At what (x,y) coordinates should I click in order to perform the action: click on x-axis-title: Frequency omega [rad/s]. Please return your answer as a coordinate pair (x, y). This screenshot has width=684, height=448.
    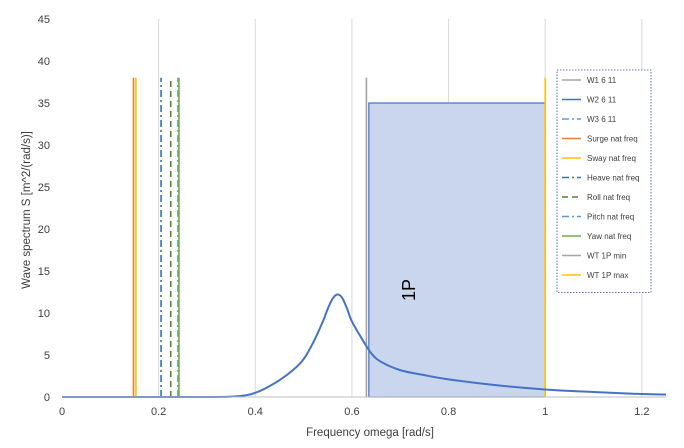
    Looking at the image, I should click on (370, 433).